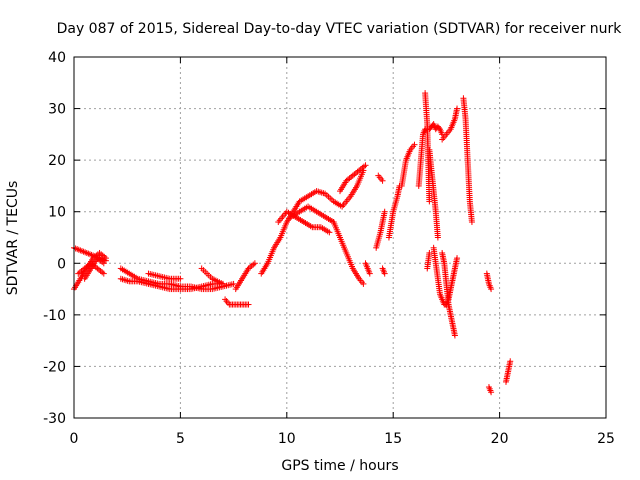 The height and width of the screenshot is (480, 640). Describe the element at coordinates (393, 439) in the screenshot. I see `x-tick-label: 15` at that location.